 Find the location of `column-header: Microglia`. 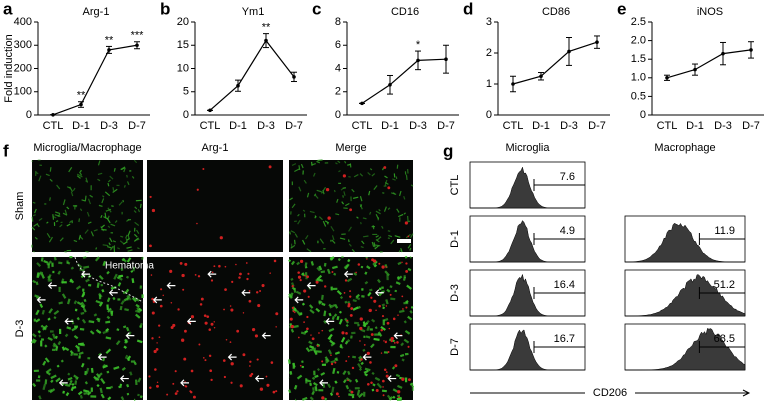

column-header: Microglia is located at coordinates (527, 148).